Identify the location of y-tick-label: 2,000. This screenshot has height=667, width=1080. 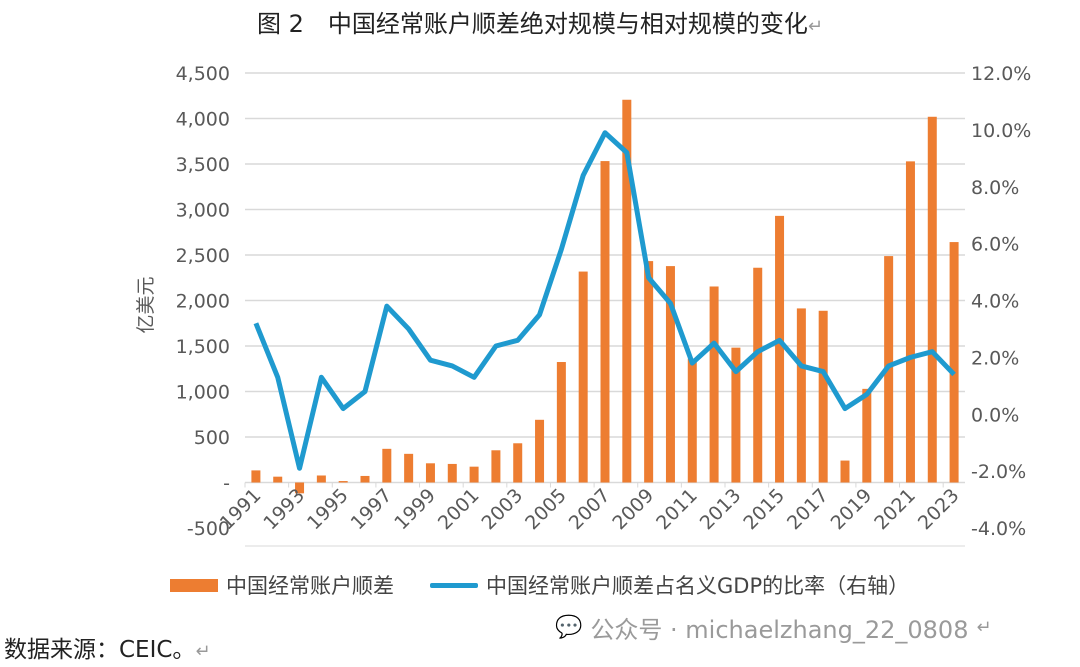
(203, 302).